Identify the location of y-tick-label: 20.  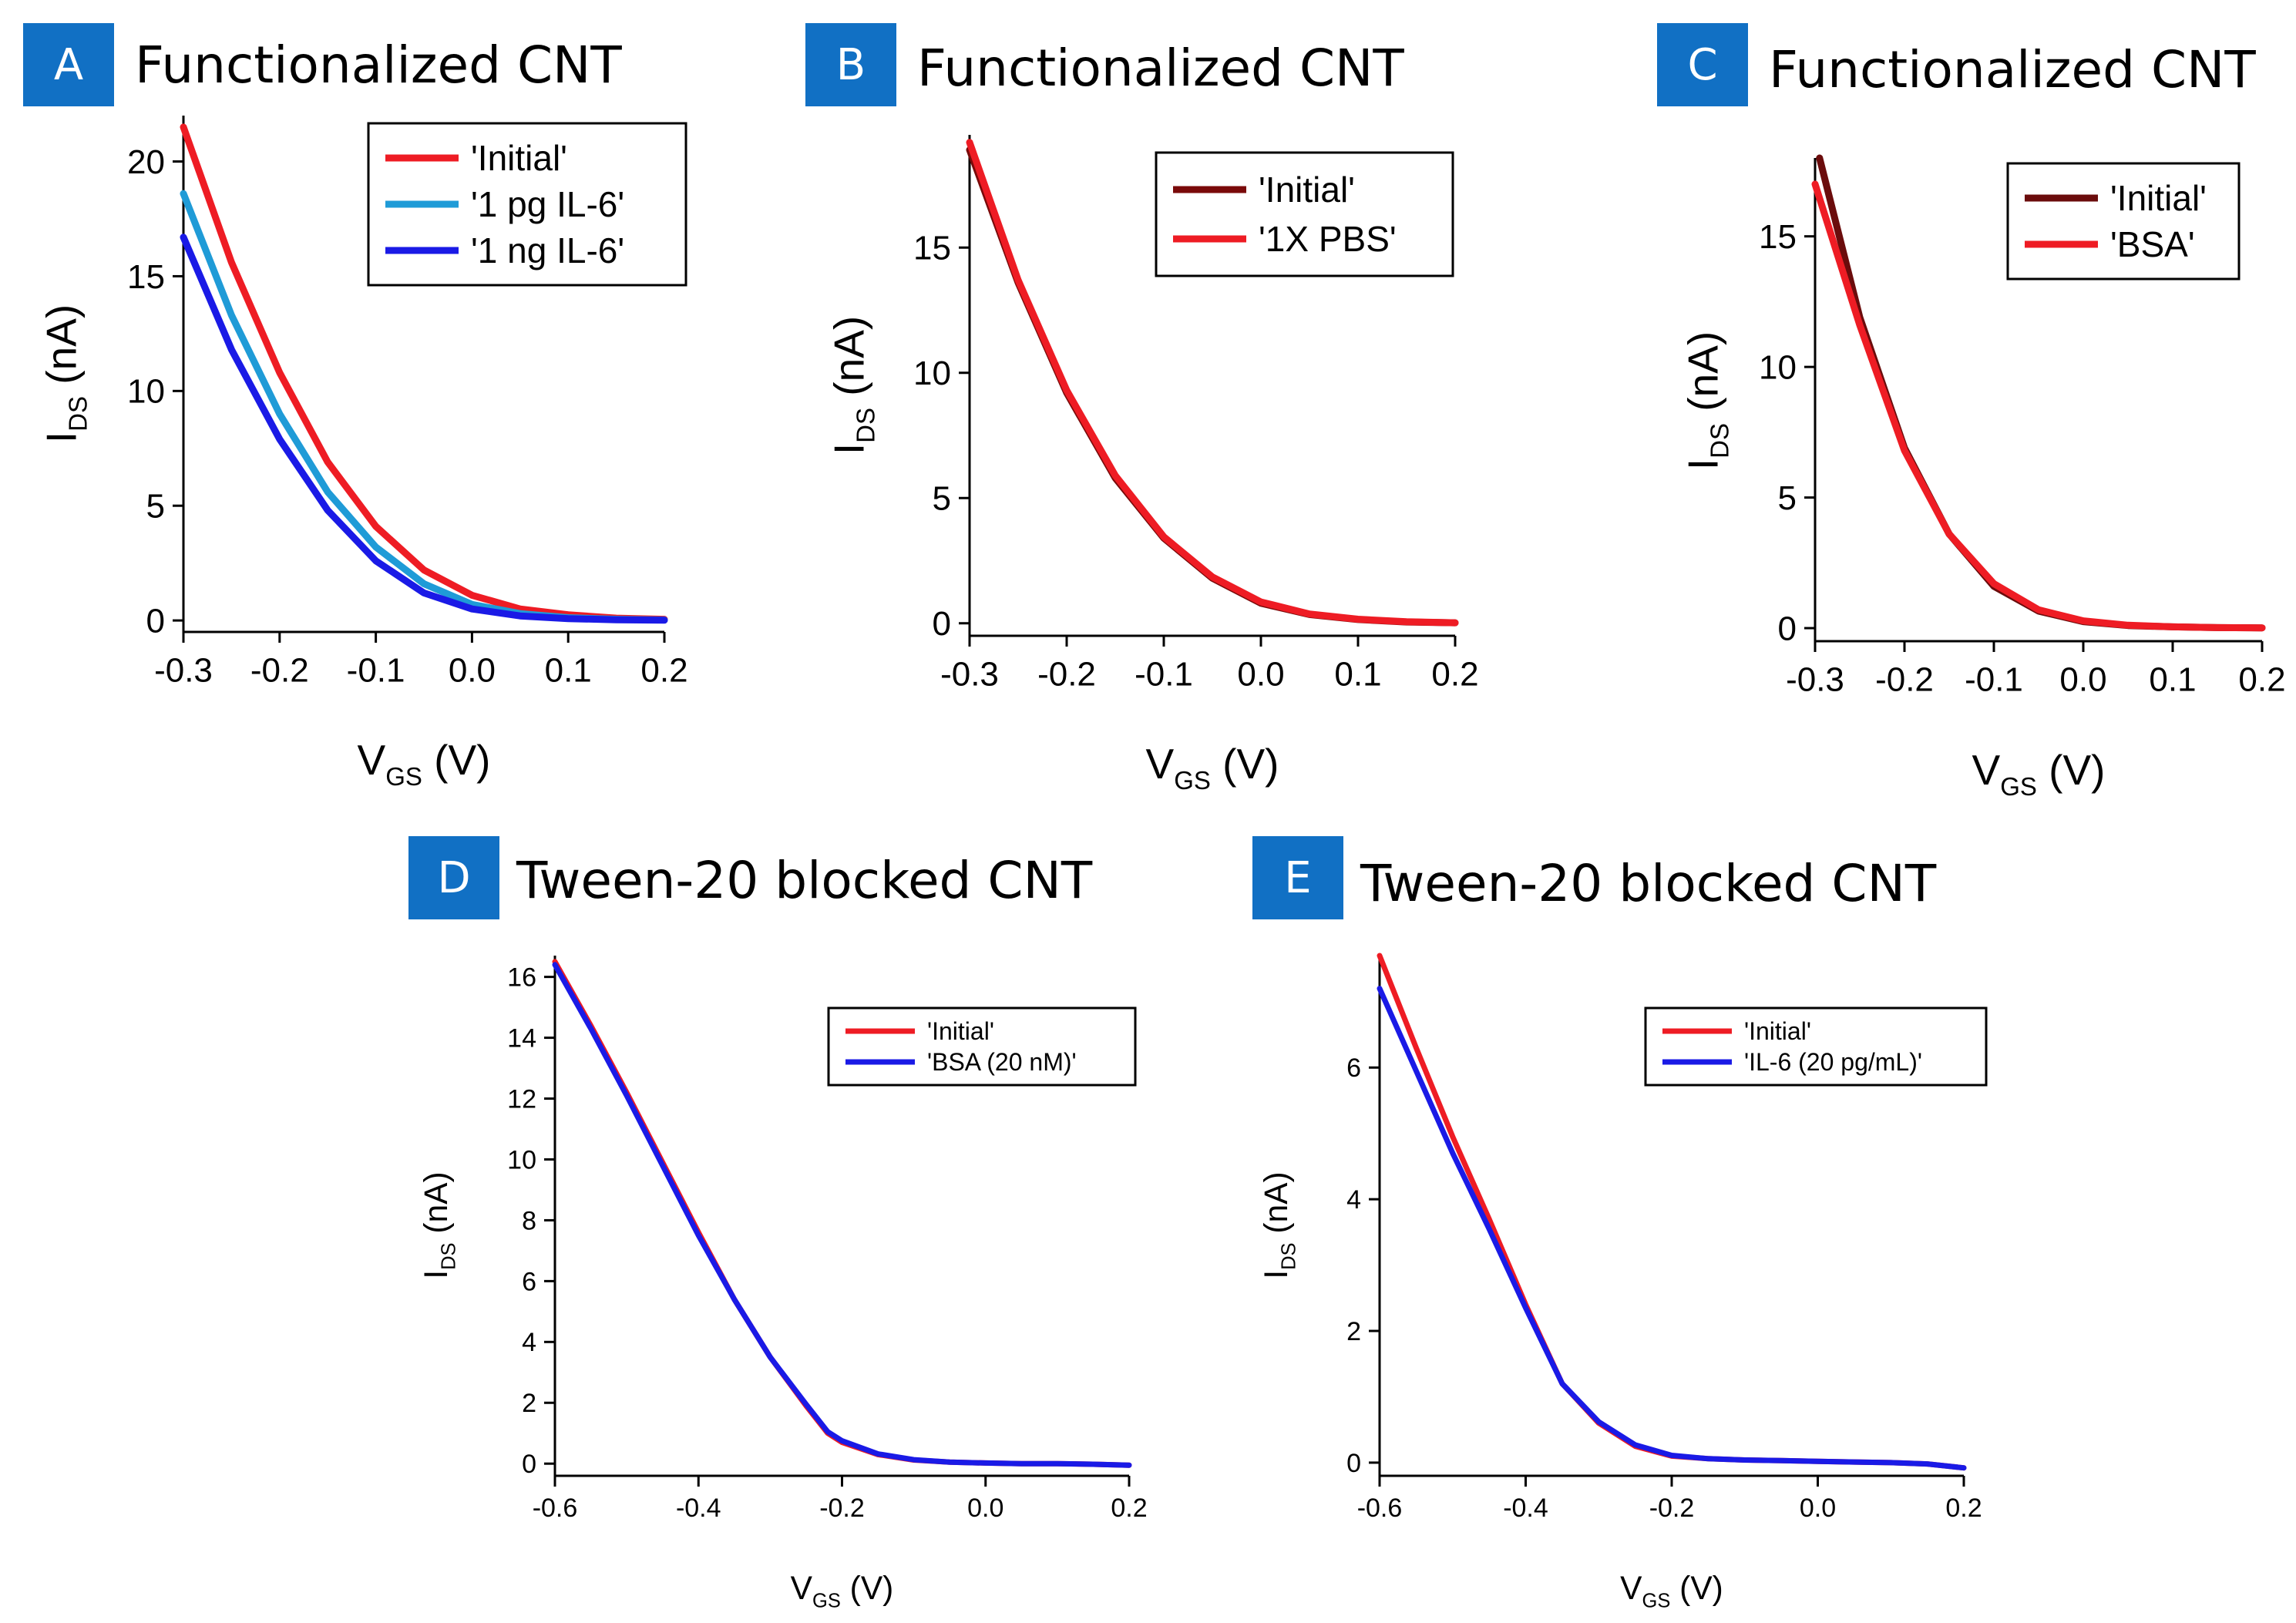
(146, 162).